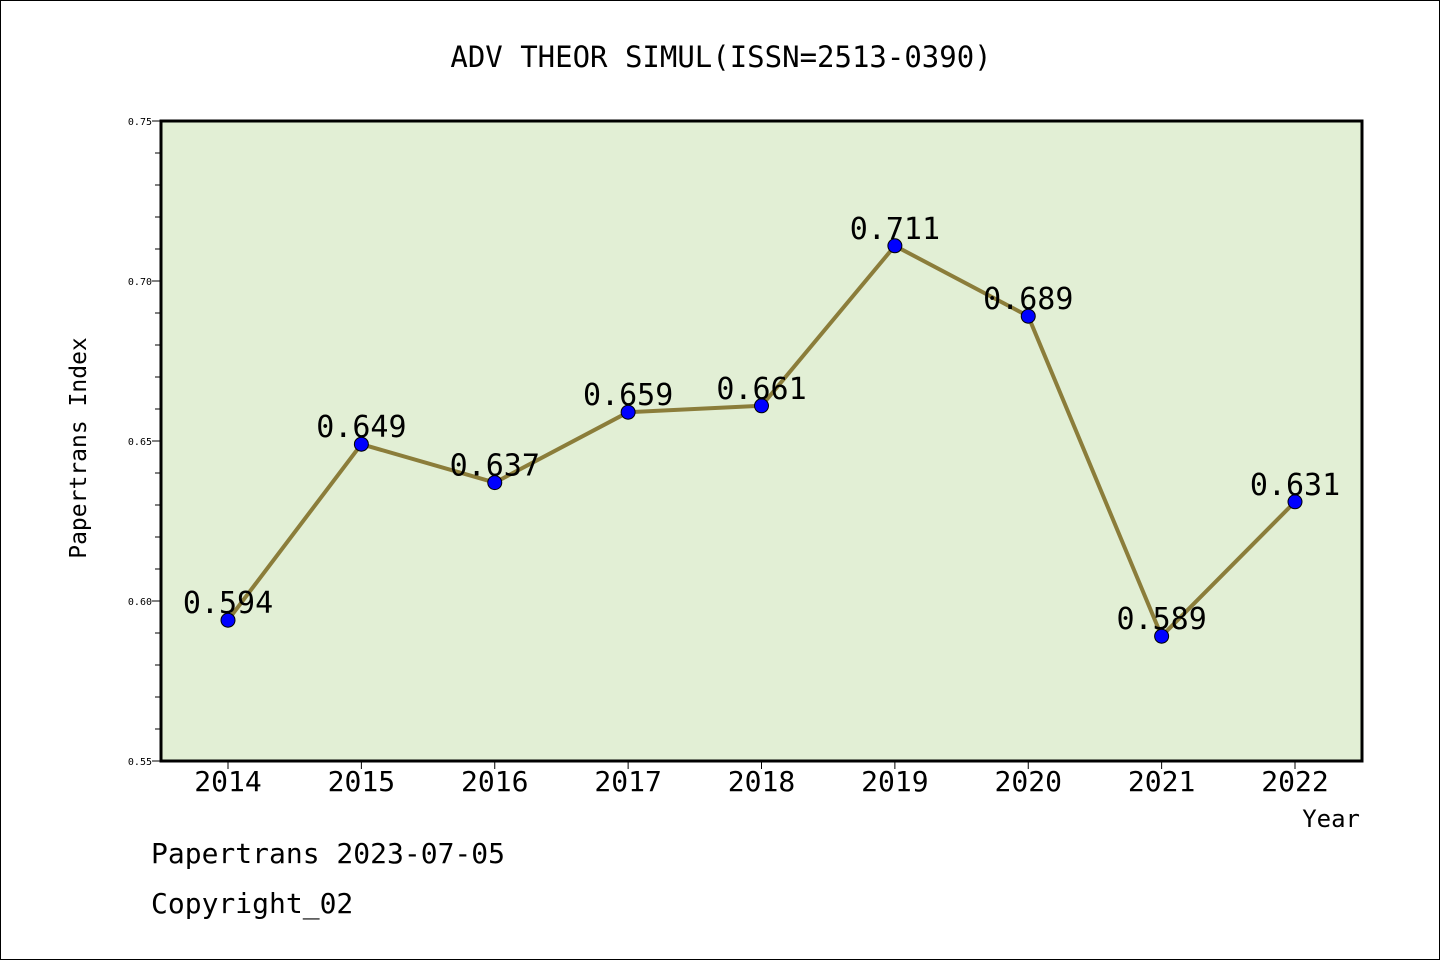 This screenshot has height=960, width=1440. I want to click on x-tick-label: 2022, so click(1294, 781).